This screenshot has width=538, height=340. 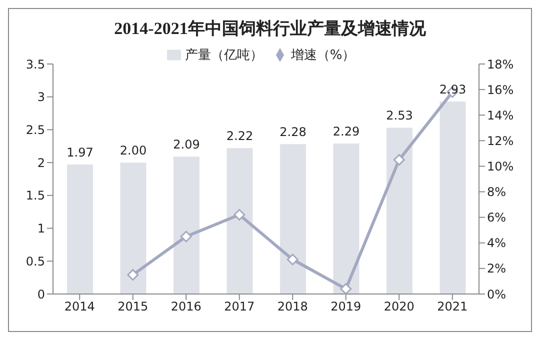 What do you see at coordinates (293, 132) in the screenshot?
I see `data-label: 2.28` at bounding box center [293, 132].